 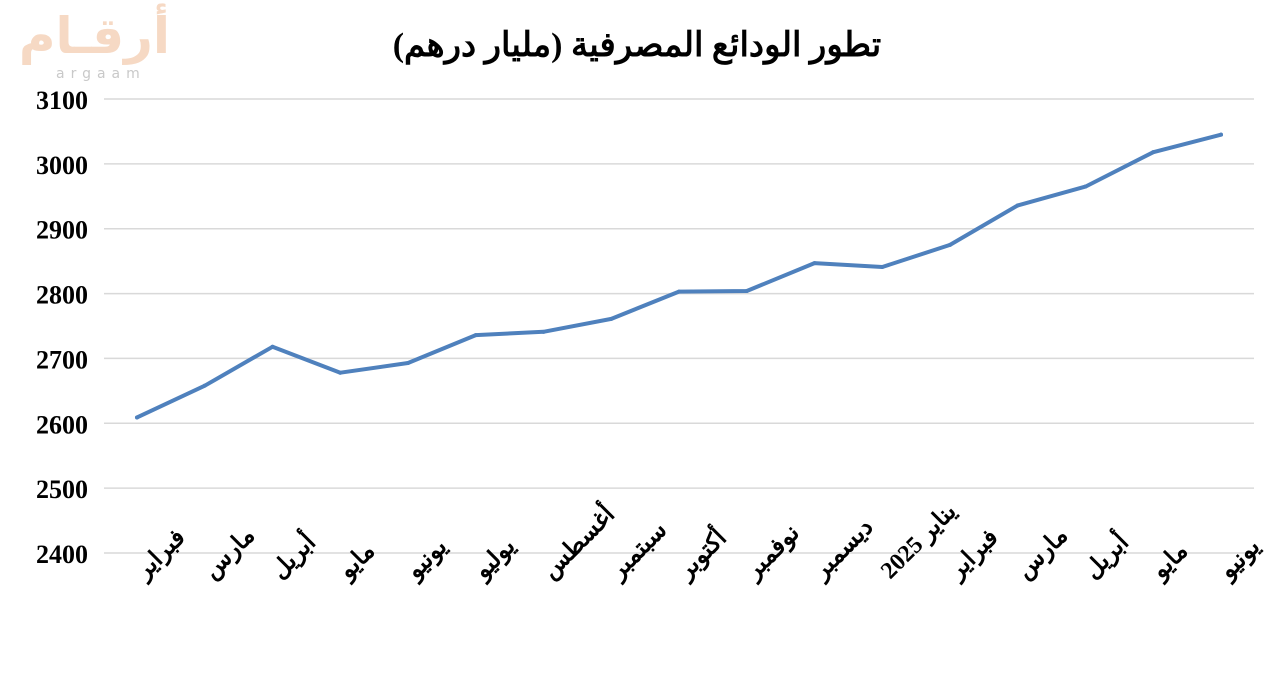 I want to click on x-tick-label: يوليو, so click(x=494, y=559).